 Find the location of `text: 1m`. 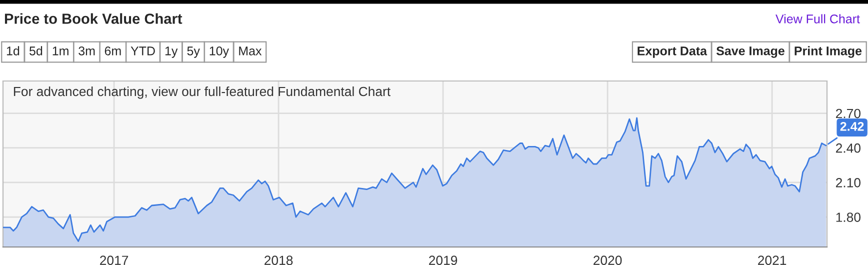

text: 1m is located at coordinates (60, 51).